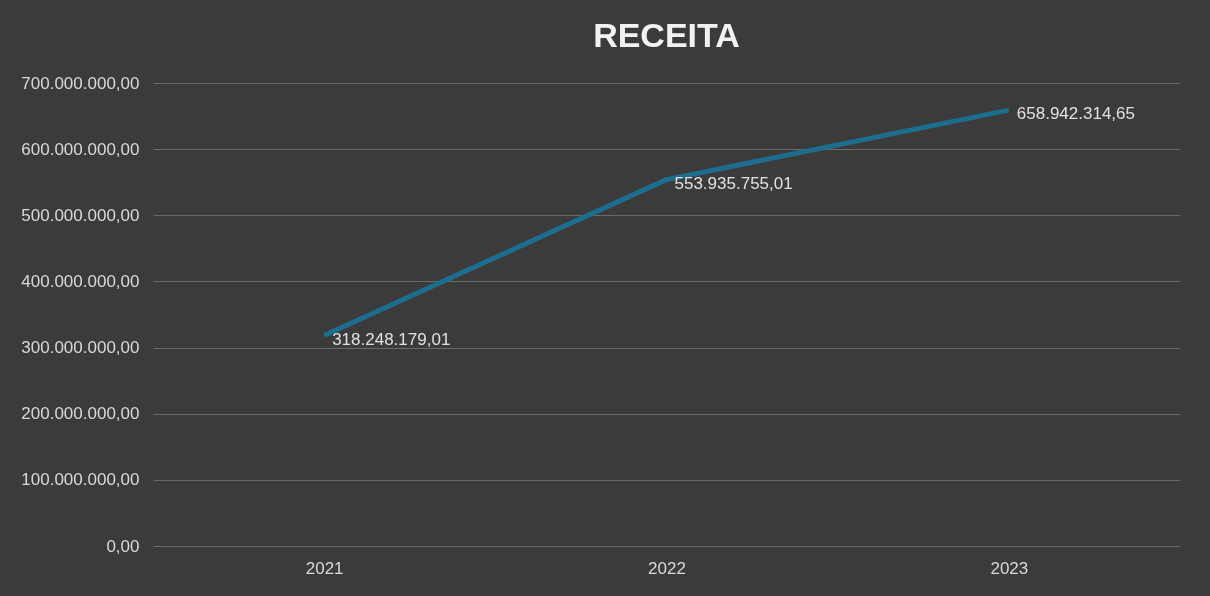  What do you see at coordinates (391, 339) in the screenshot?
I see `text: 318.248.179,01` at bounding box center [391, 339].